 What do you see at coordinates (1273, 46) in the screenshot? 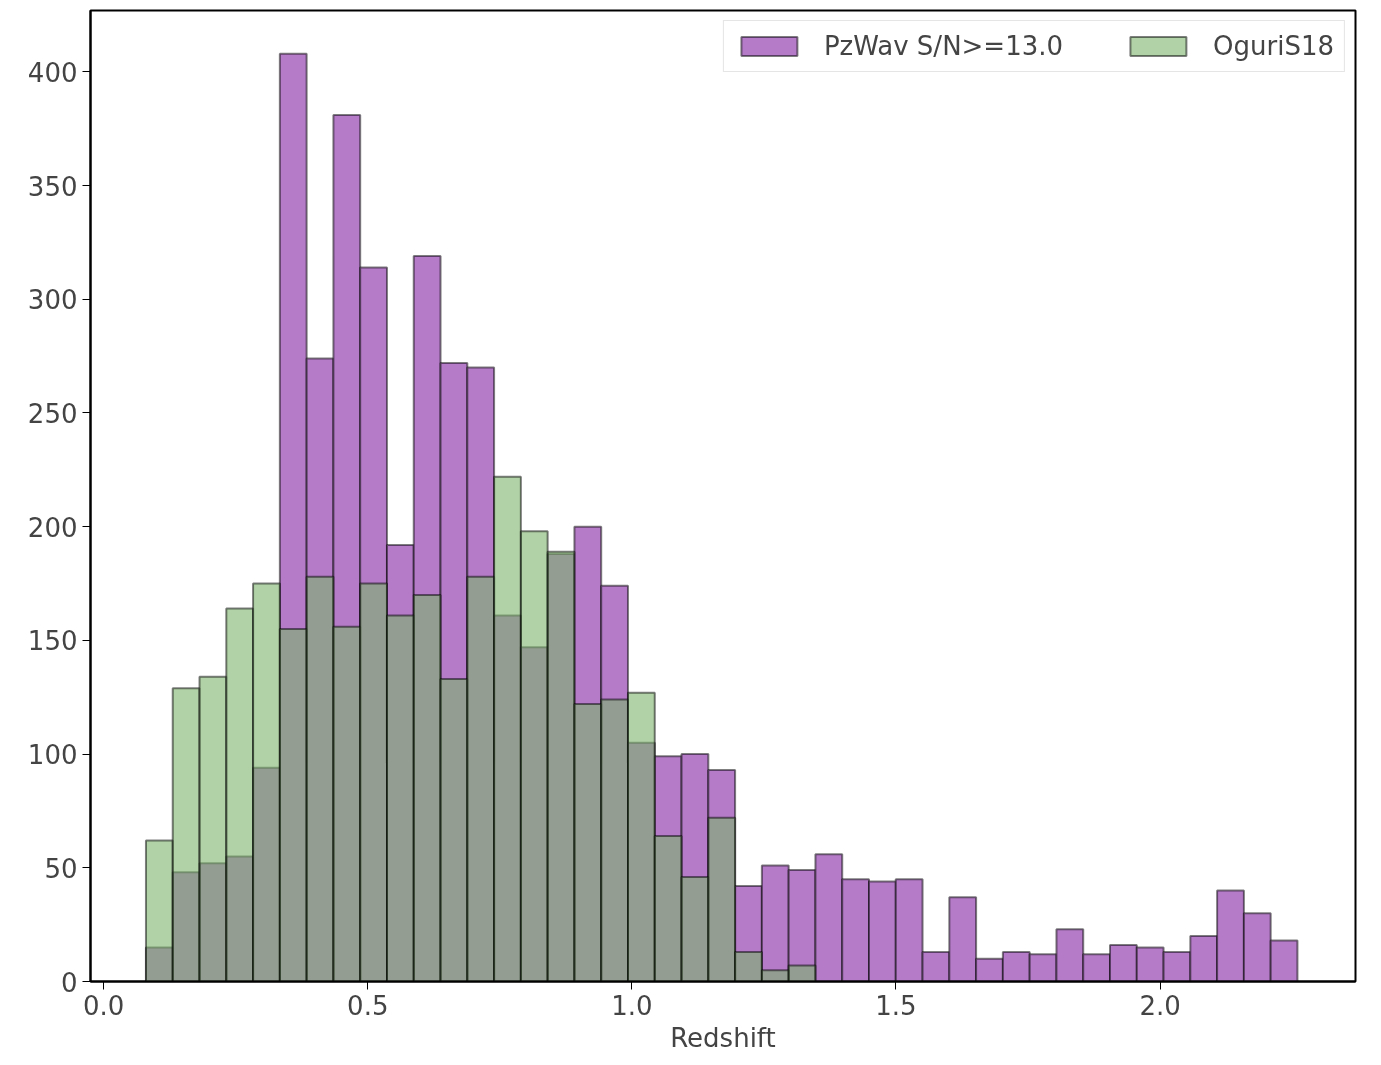
I see `legend-label: OguriS18` at bounding box center [1273, 46].